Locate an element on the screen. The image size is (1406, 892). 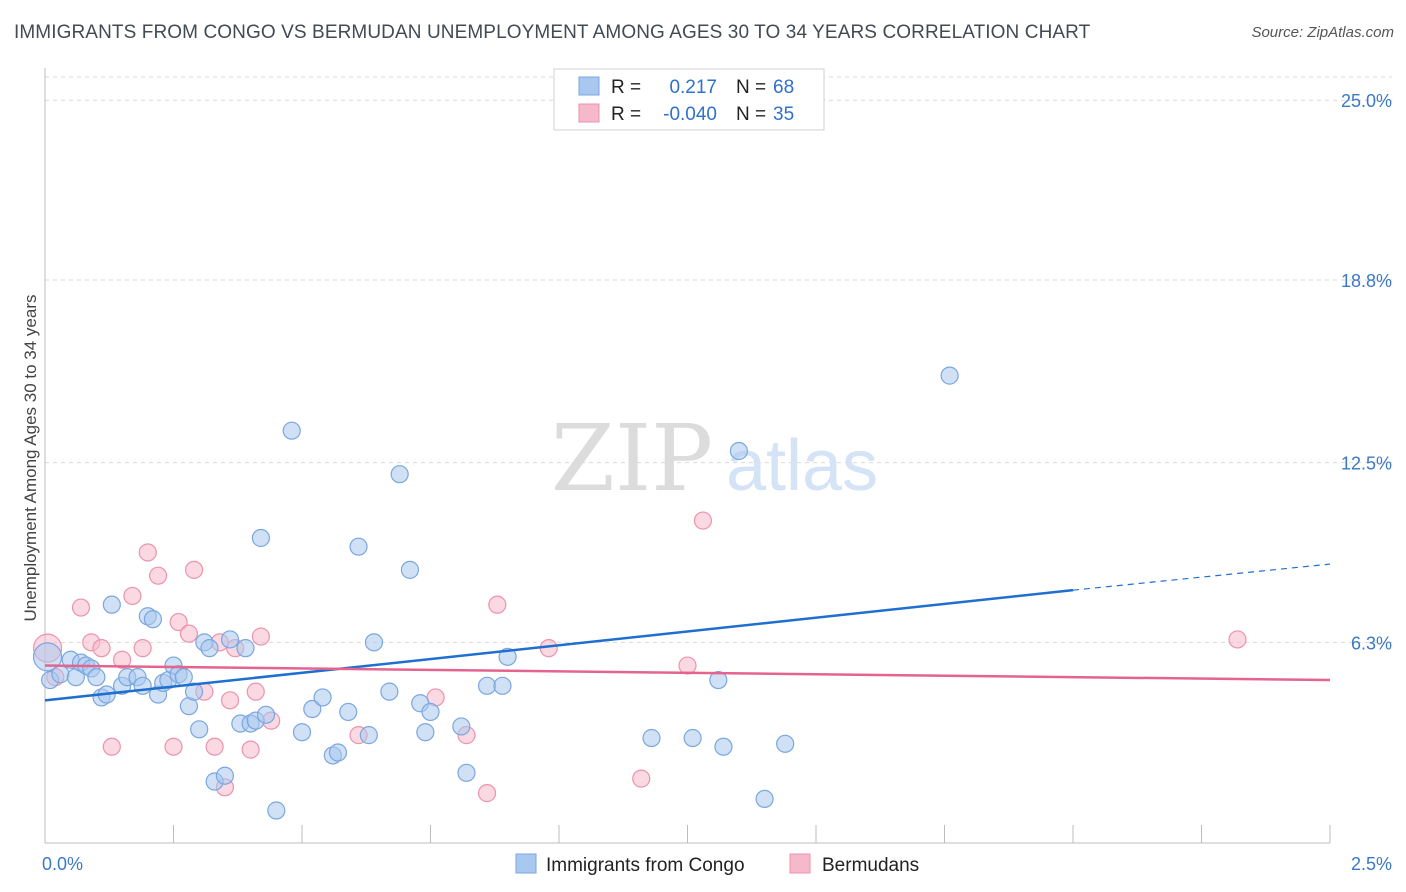
y-tick-label-2: 18.8% is located at coordinates (1366, 281).